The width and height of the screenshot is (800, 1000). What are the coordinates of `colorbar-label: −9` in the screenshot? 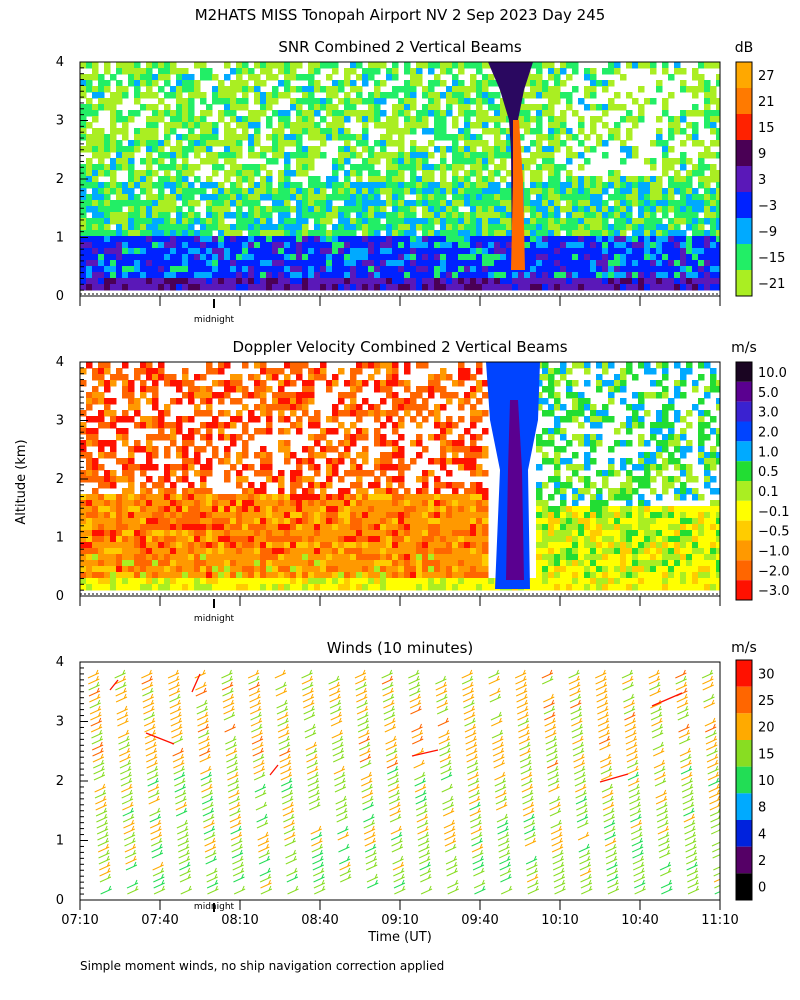 It's located at (767, 232).